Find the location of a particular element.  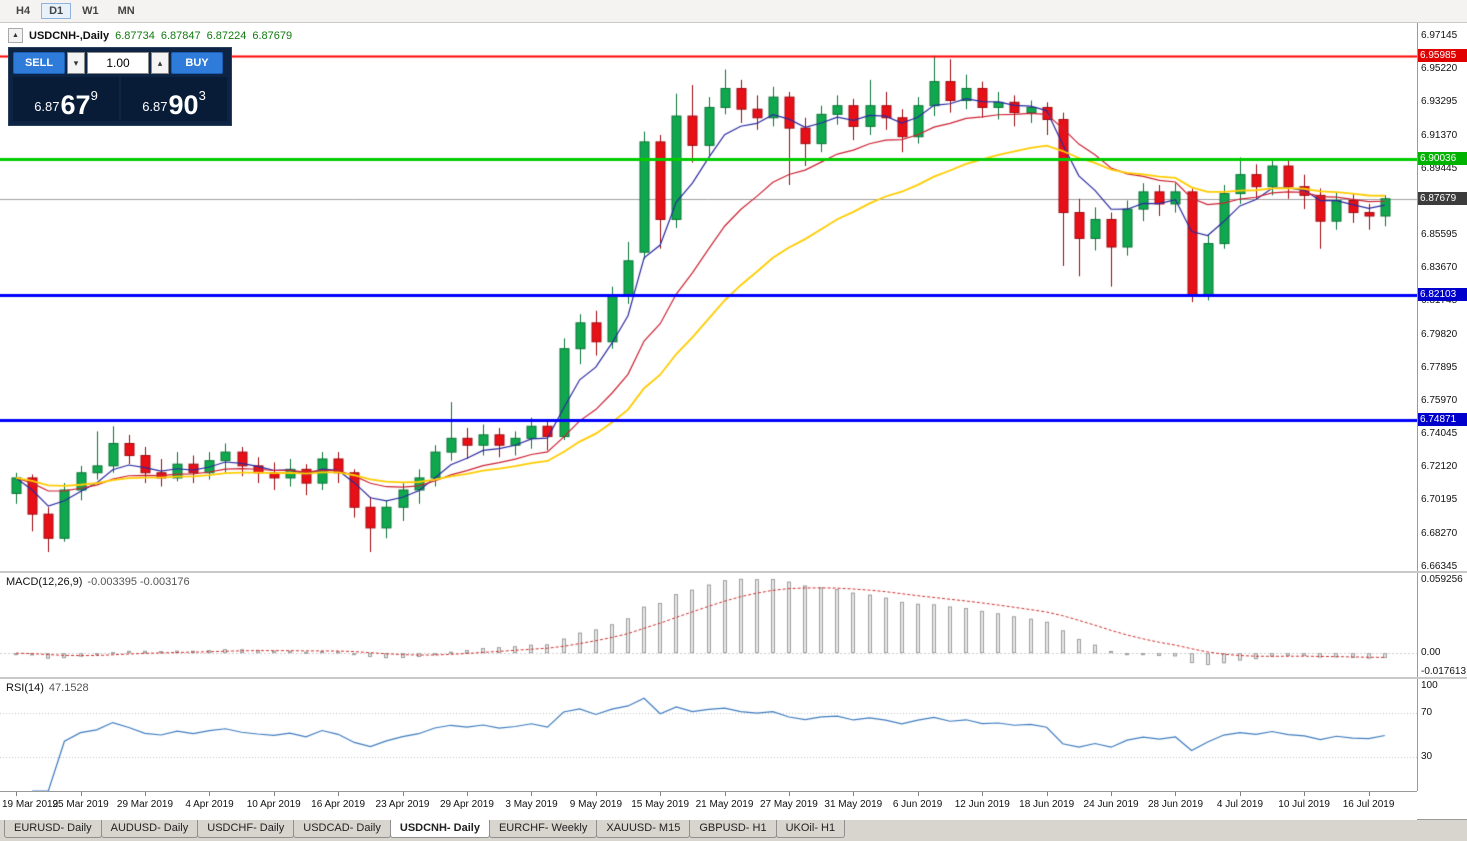

sell-price-display: 6.87 67 9 is located at coordinates (66, 99).